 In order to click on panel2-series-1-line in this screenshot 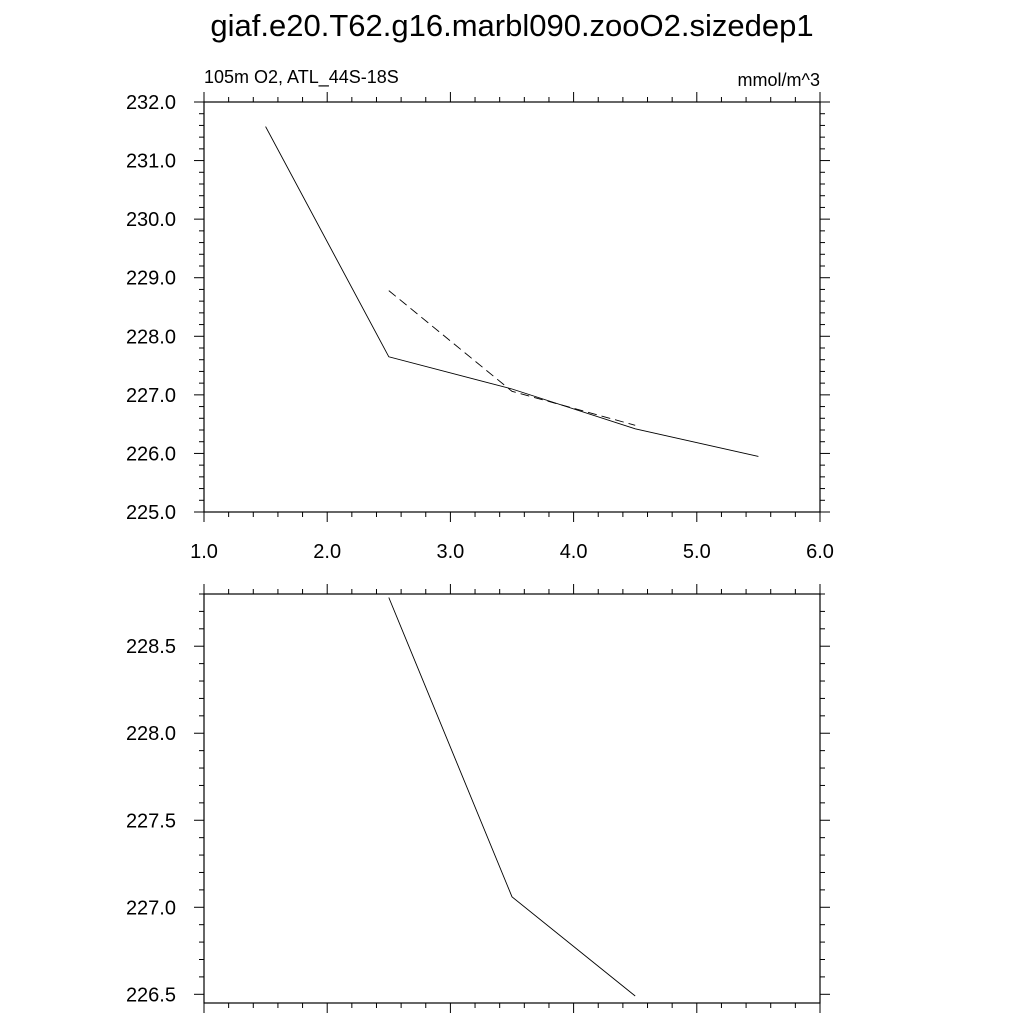, I will do `click(512, 797)`.